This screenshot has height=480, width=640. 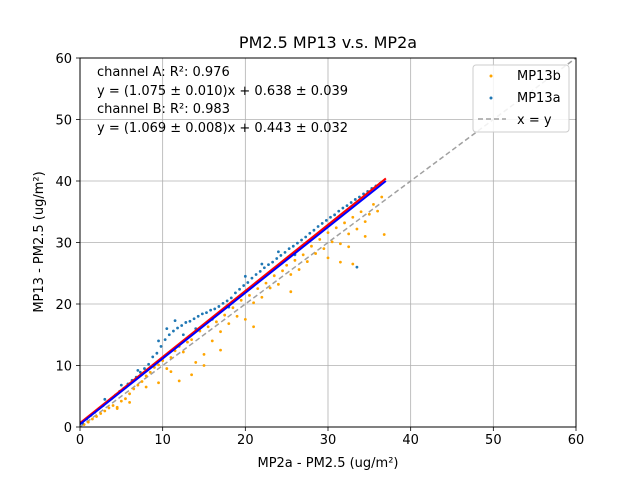 I want to click on y-tick-label: 40, so click(x=63, y=182).